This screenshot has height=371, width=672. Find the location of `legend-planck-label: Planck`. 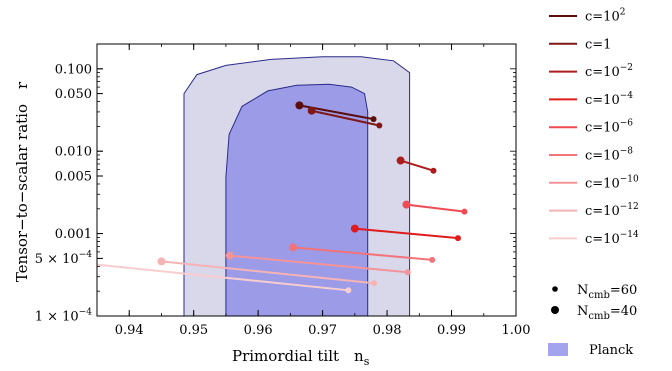

legend-planck-label: Planck is located at coordinates (611, 350).